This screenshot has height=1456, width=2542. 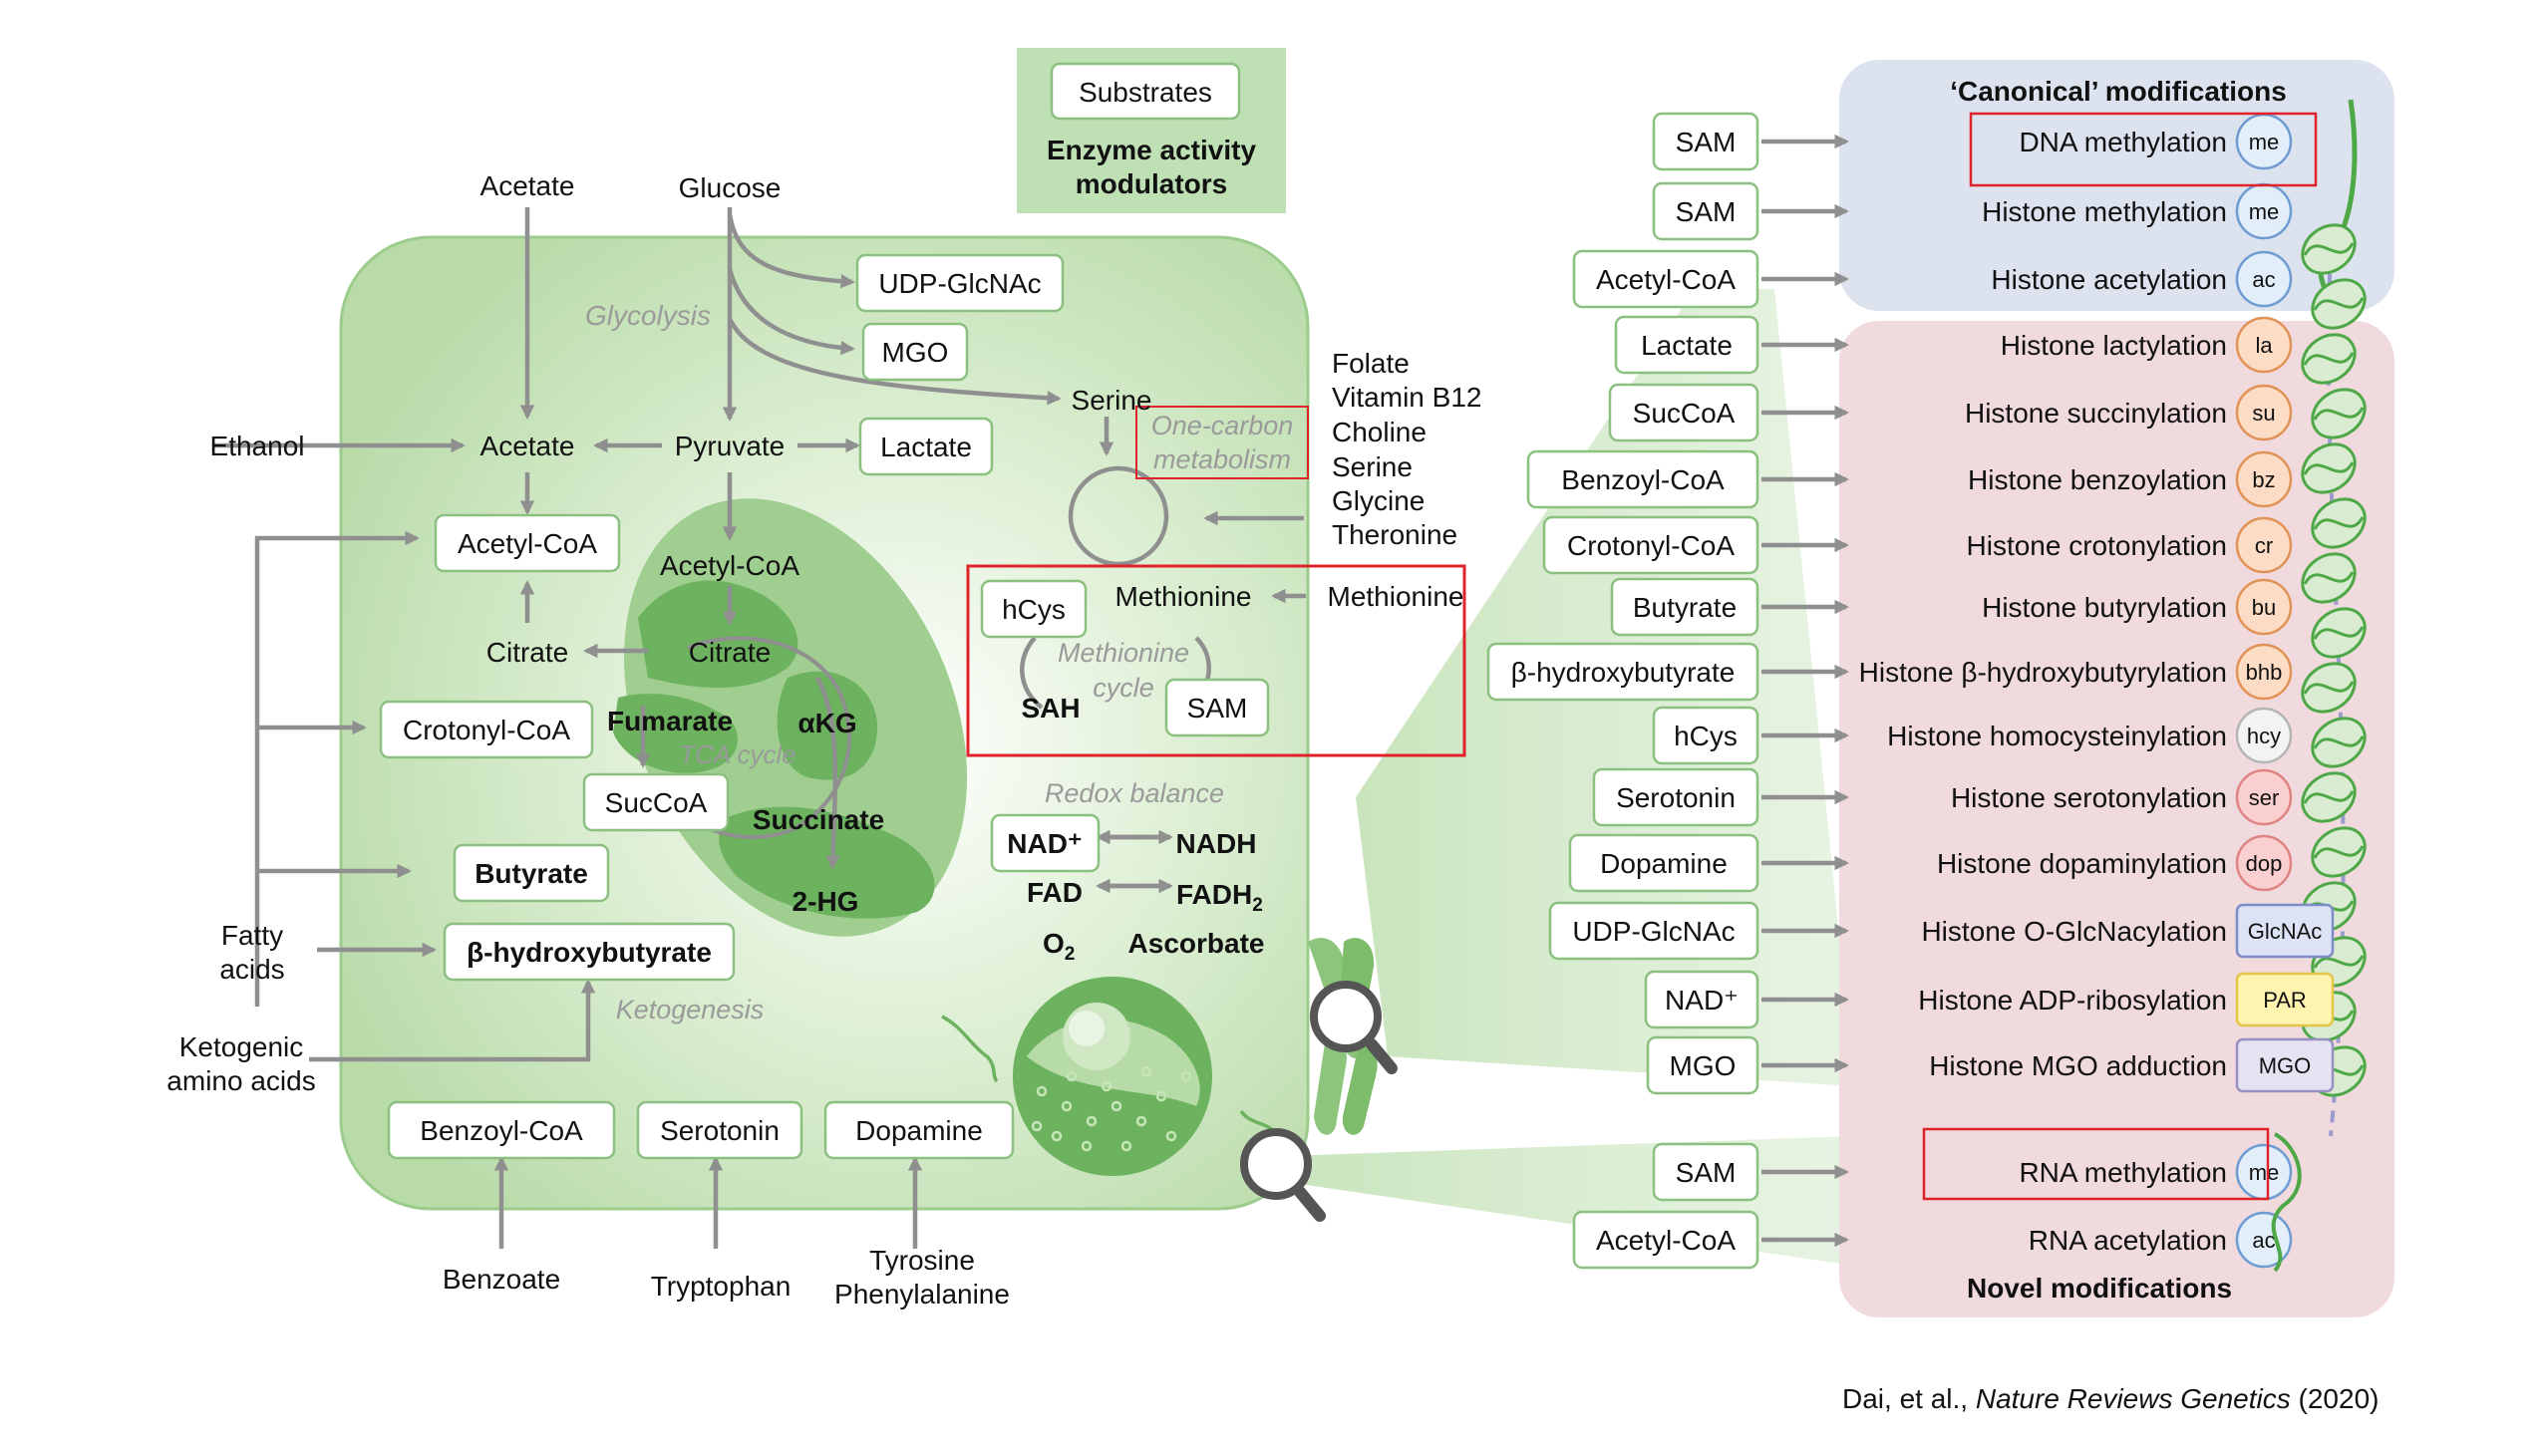 I want to click on label-serine: Serine, so click(x=1112, y=400).